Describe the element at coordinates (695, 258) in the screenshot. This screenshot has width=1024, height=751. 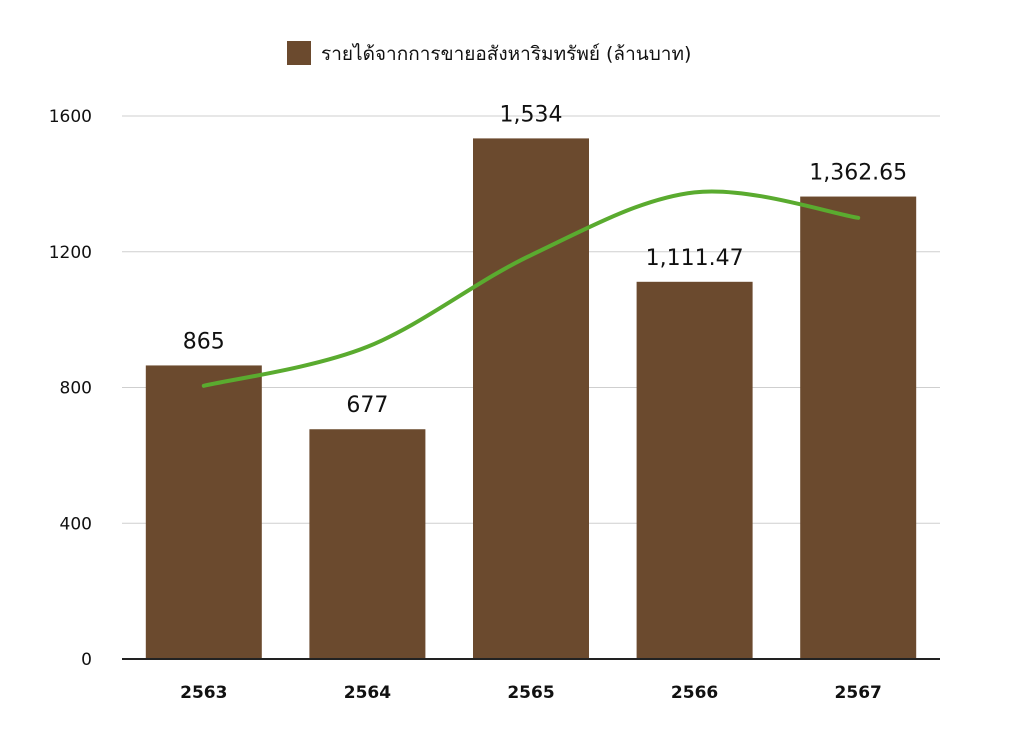
I see `data-label-2566: 1,111.47` at that location.